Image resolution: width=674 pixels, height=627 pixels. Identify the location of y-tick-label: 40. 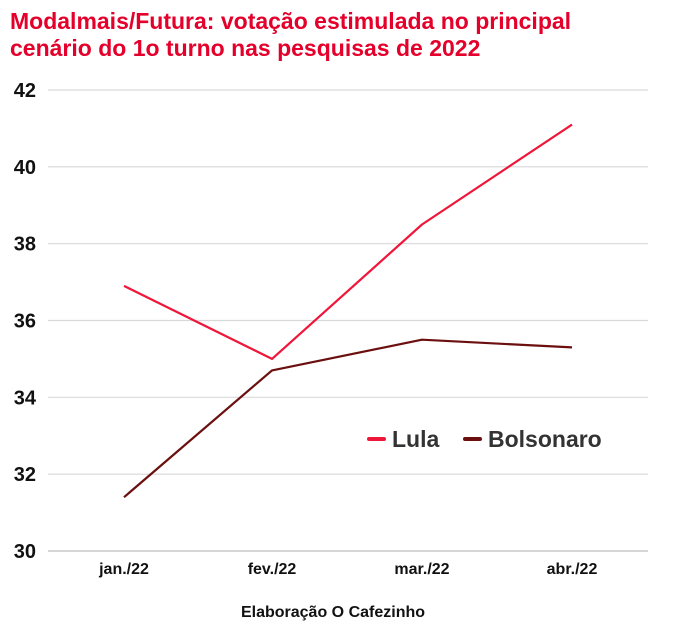
(25, 168).